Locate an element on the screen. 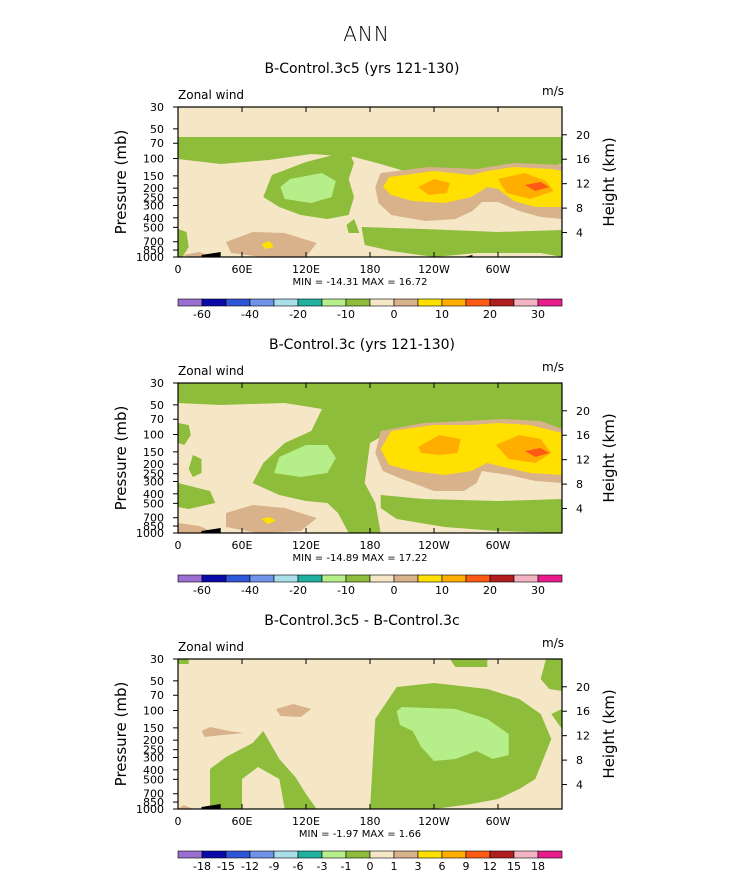 The image size is (733, 873). panel-title: B-Control.3c5 (yrs 121-130) is located at coordinates (362, 69).